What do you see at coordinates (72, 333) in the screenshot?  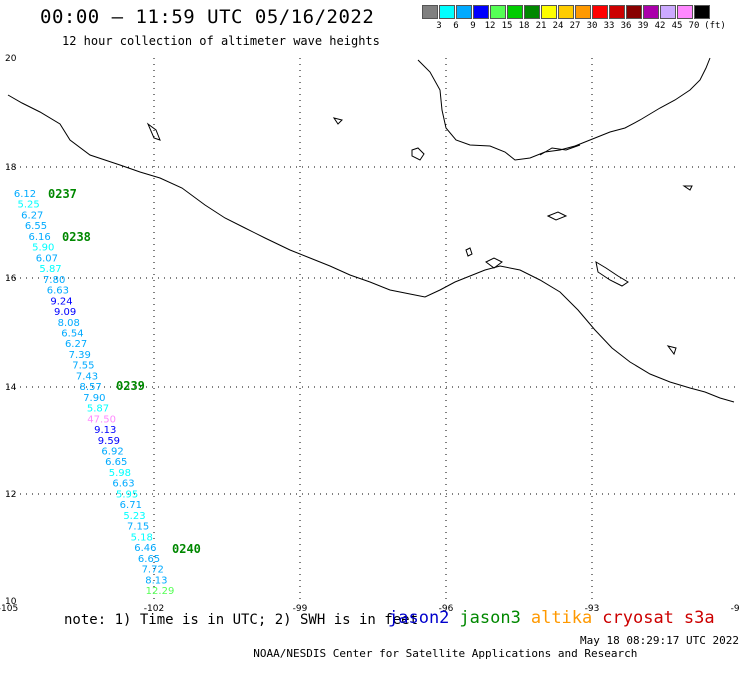 I see `observation-label: 6.54` at bounding box center [72, 333].